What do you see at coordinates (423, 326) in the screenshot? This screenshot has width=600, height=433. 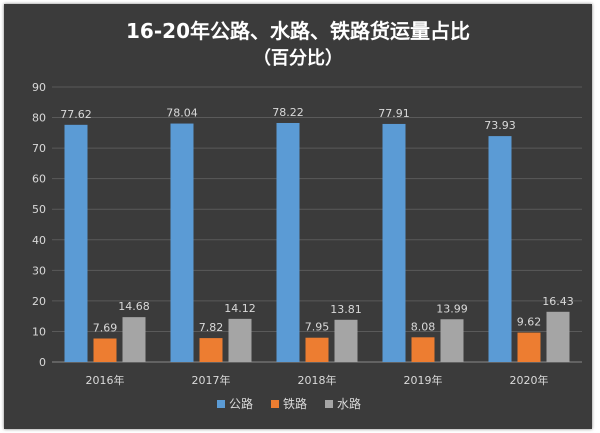 I see `data-label: 8.08` at bounding box center [423, 326].